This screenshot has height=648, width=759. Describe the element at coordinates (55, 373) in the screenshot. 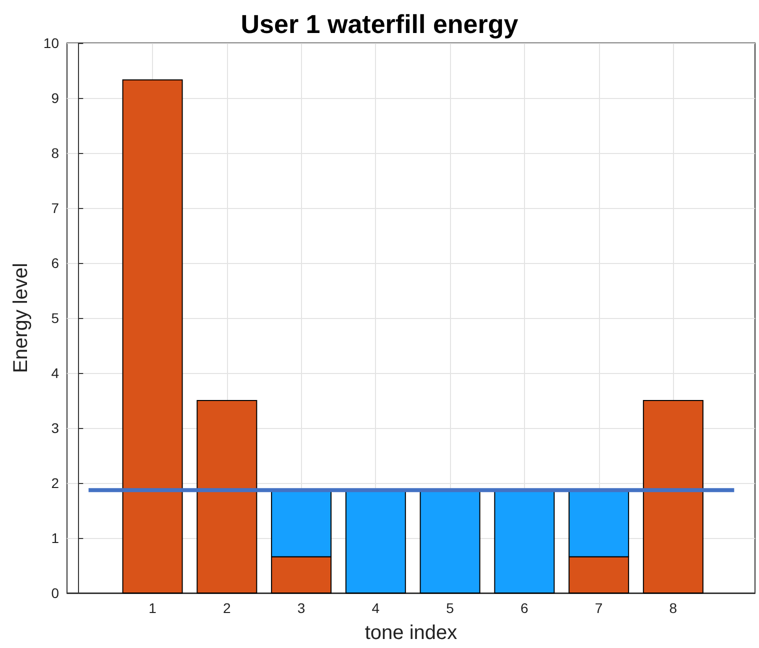

I see `y-tick-label: 4` at that location.